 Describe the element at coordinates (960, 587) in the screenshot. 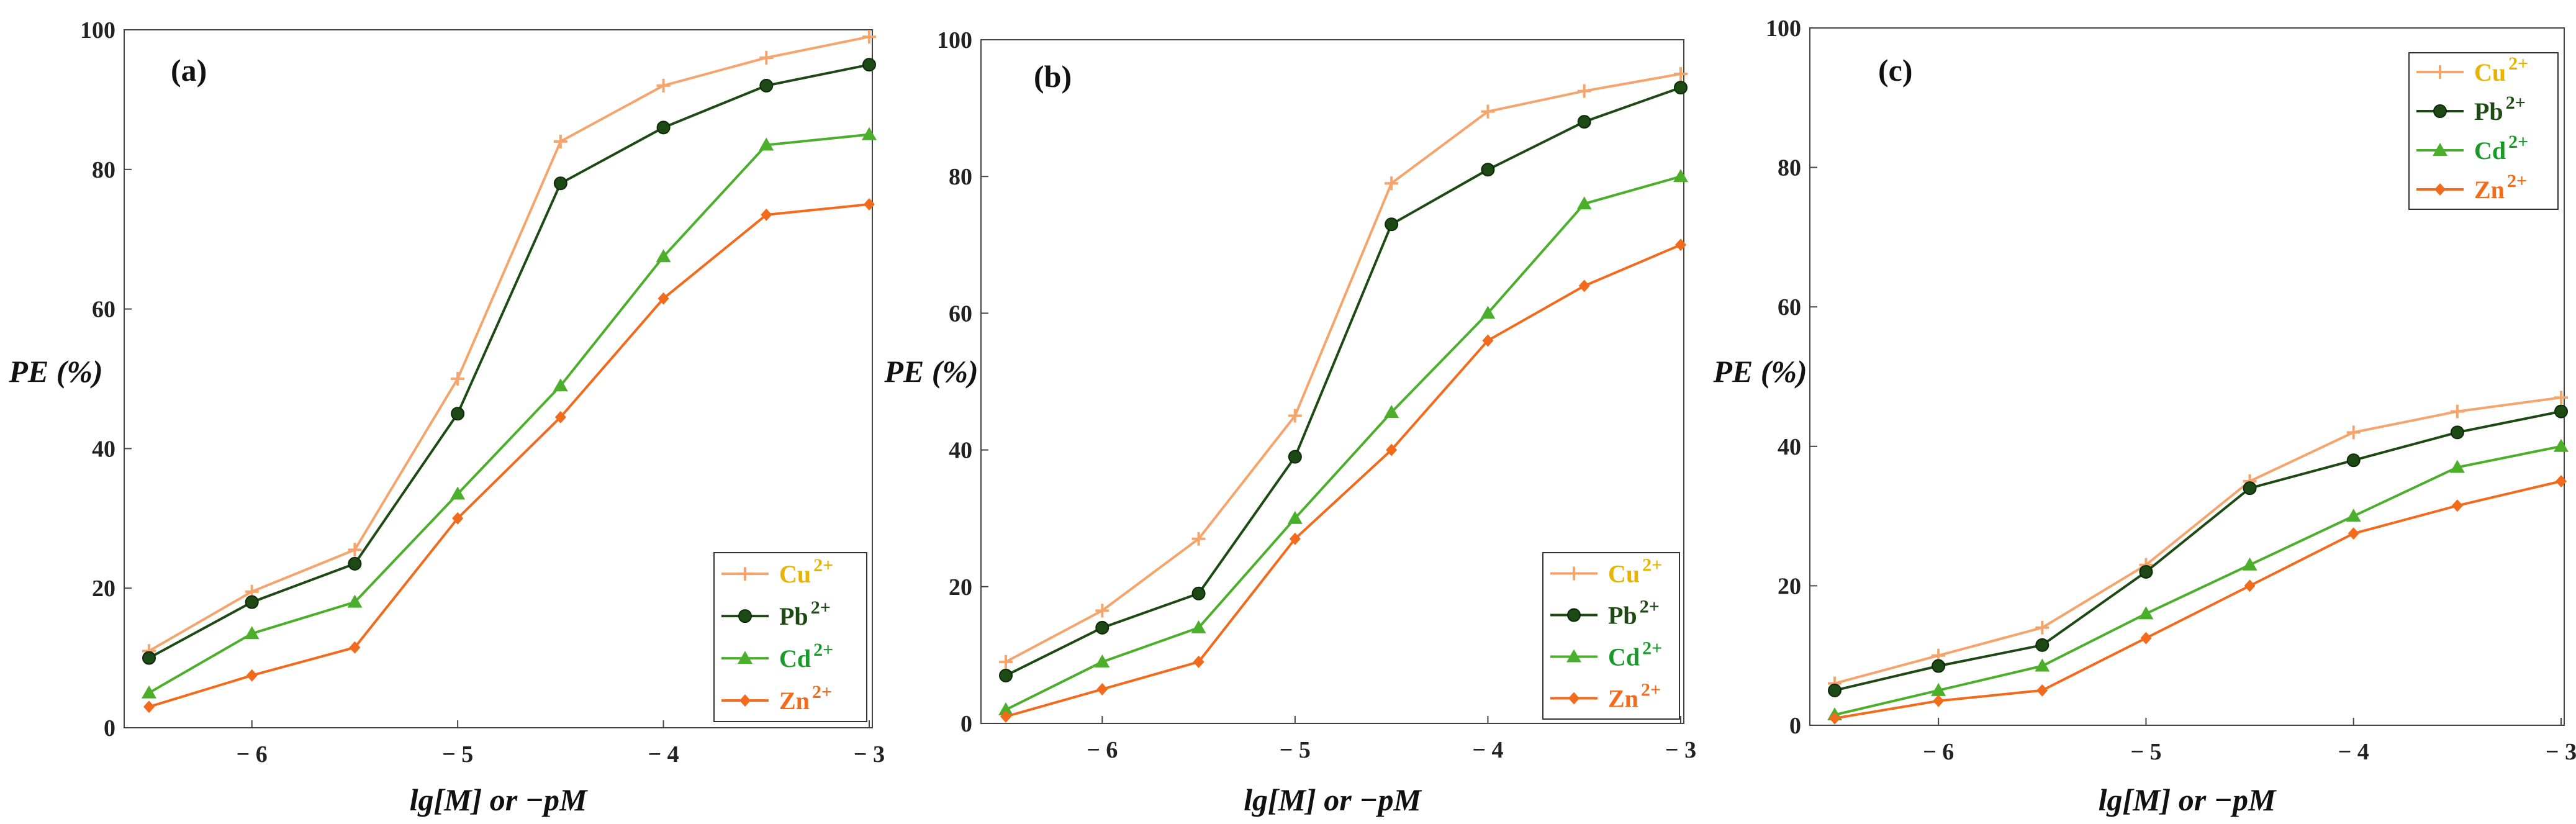

I see `y-tick-label: 20` at that location.